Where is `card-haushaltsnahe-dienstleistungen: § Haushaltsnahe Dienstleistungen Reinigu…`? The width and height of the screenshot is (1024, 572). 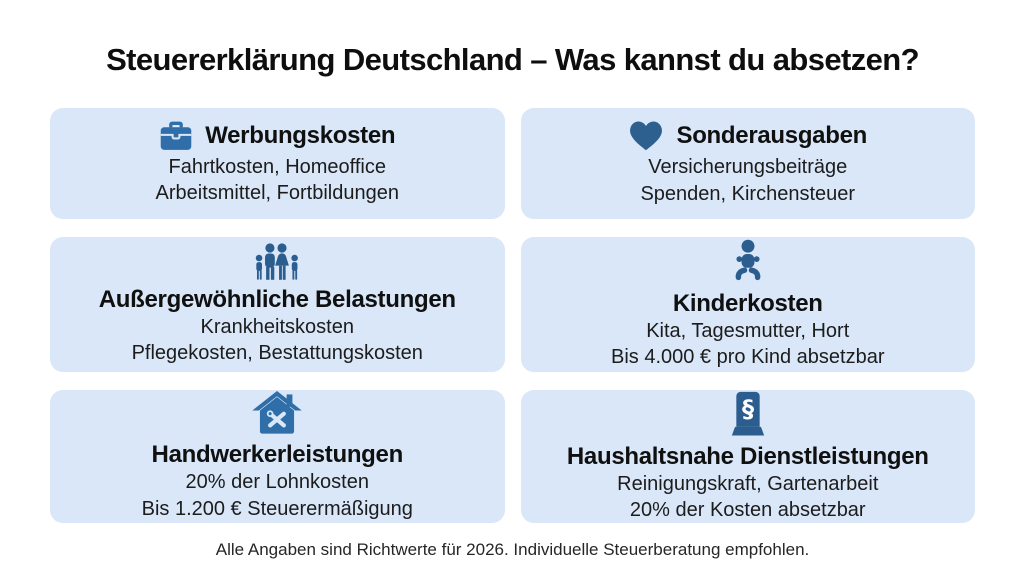 card-haushaltsnahe-dienstleistungen: § Haushaltsnahe Dienstleistungen Reinigu… is located at coordinates (747, 456).